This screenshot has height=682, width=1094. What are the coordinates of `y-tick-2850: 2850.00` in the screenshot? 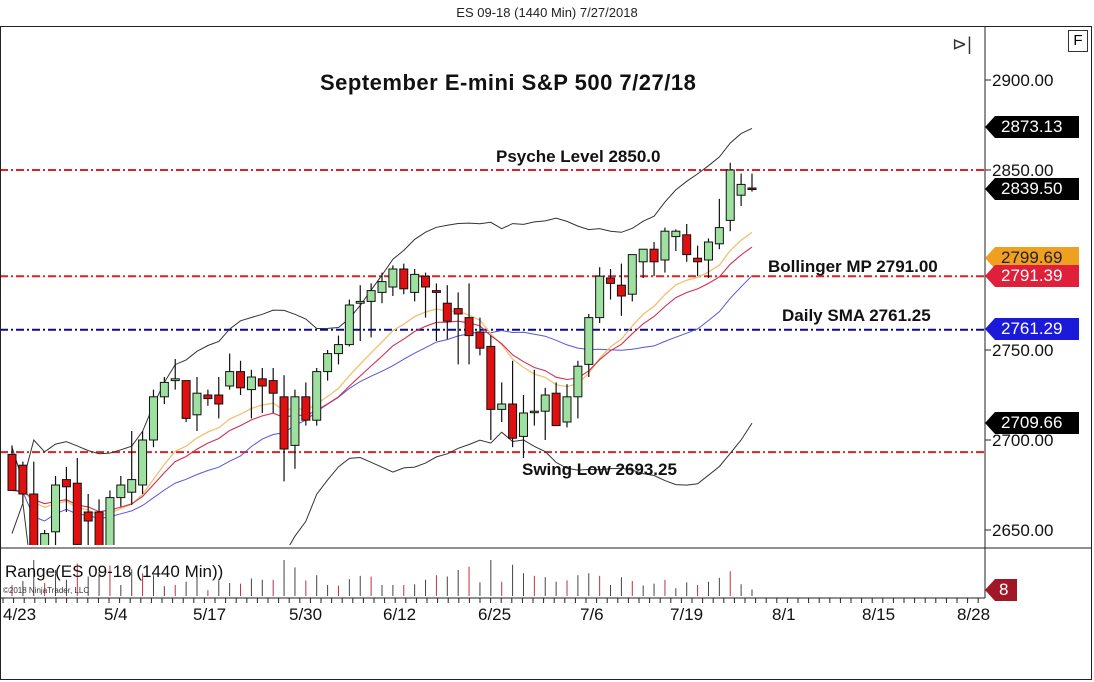 It's located at (1023, 170).